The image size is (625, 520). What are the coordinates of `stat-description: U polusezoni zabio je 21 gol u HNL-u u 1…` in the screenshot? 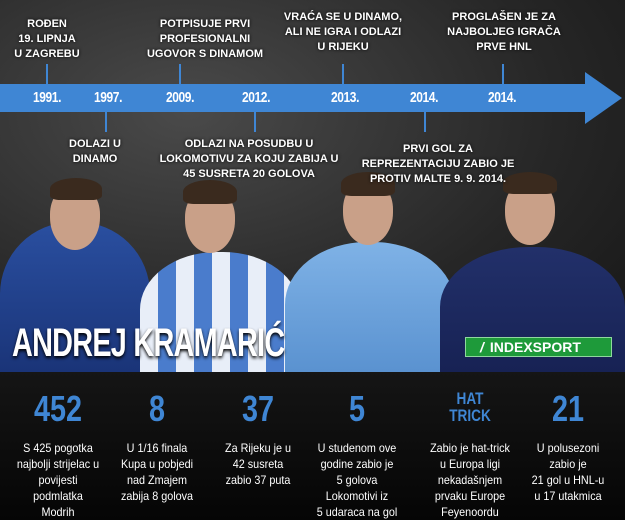 It's located at (568, 472).